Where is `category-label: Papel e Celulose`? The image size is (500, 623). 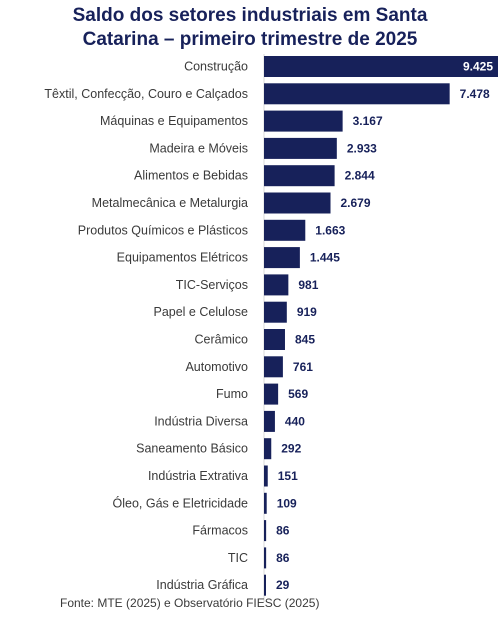 category-label: Papel e Celulose is located at coordinates (200, 312).